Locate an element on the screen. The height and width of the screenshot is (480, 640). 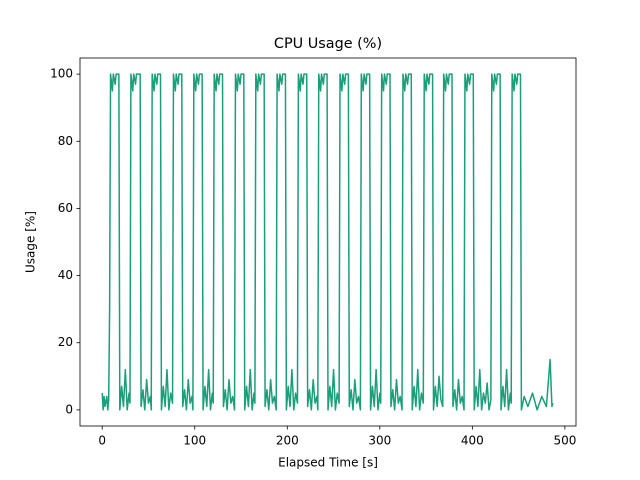
chart-title: CPU Usage (%) is located at coordinates (328, 44).